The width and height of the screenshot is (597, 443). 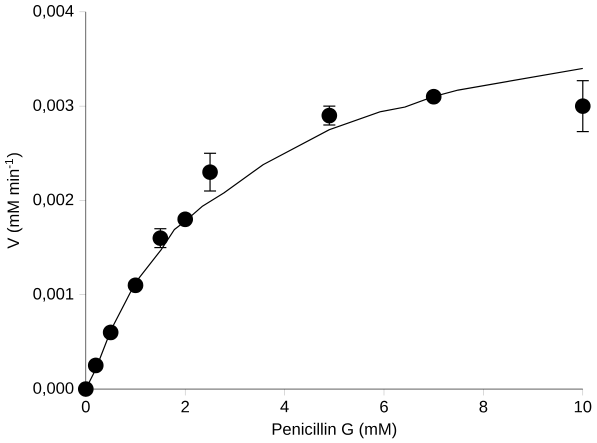 I want to click on x-tick-label: 10, so click(x=583, y=406).